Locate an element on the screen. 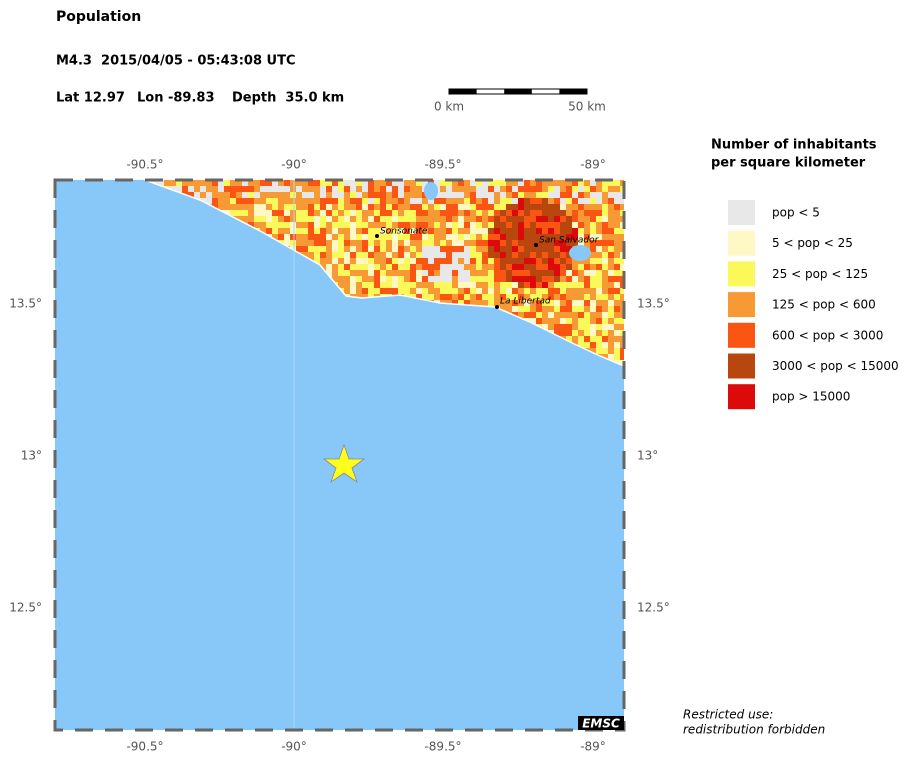 The width and height of the screenshot is (904, 762). legend-swatch is located at coordinates (741, 212).